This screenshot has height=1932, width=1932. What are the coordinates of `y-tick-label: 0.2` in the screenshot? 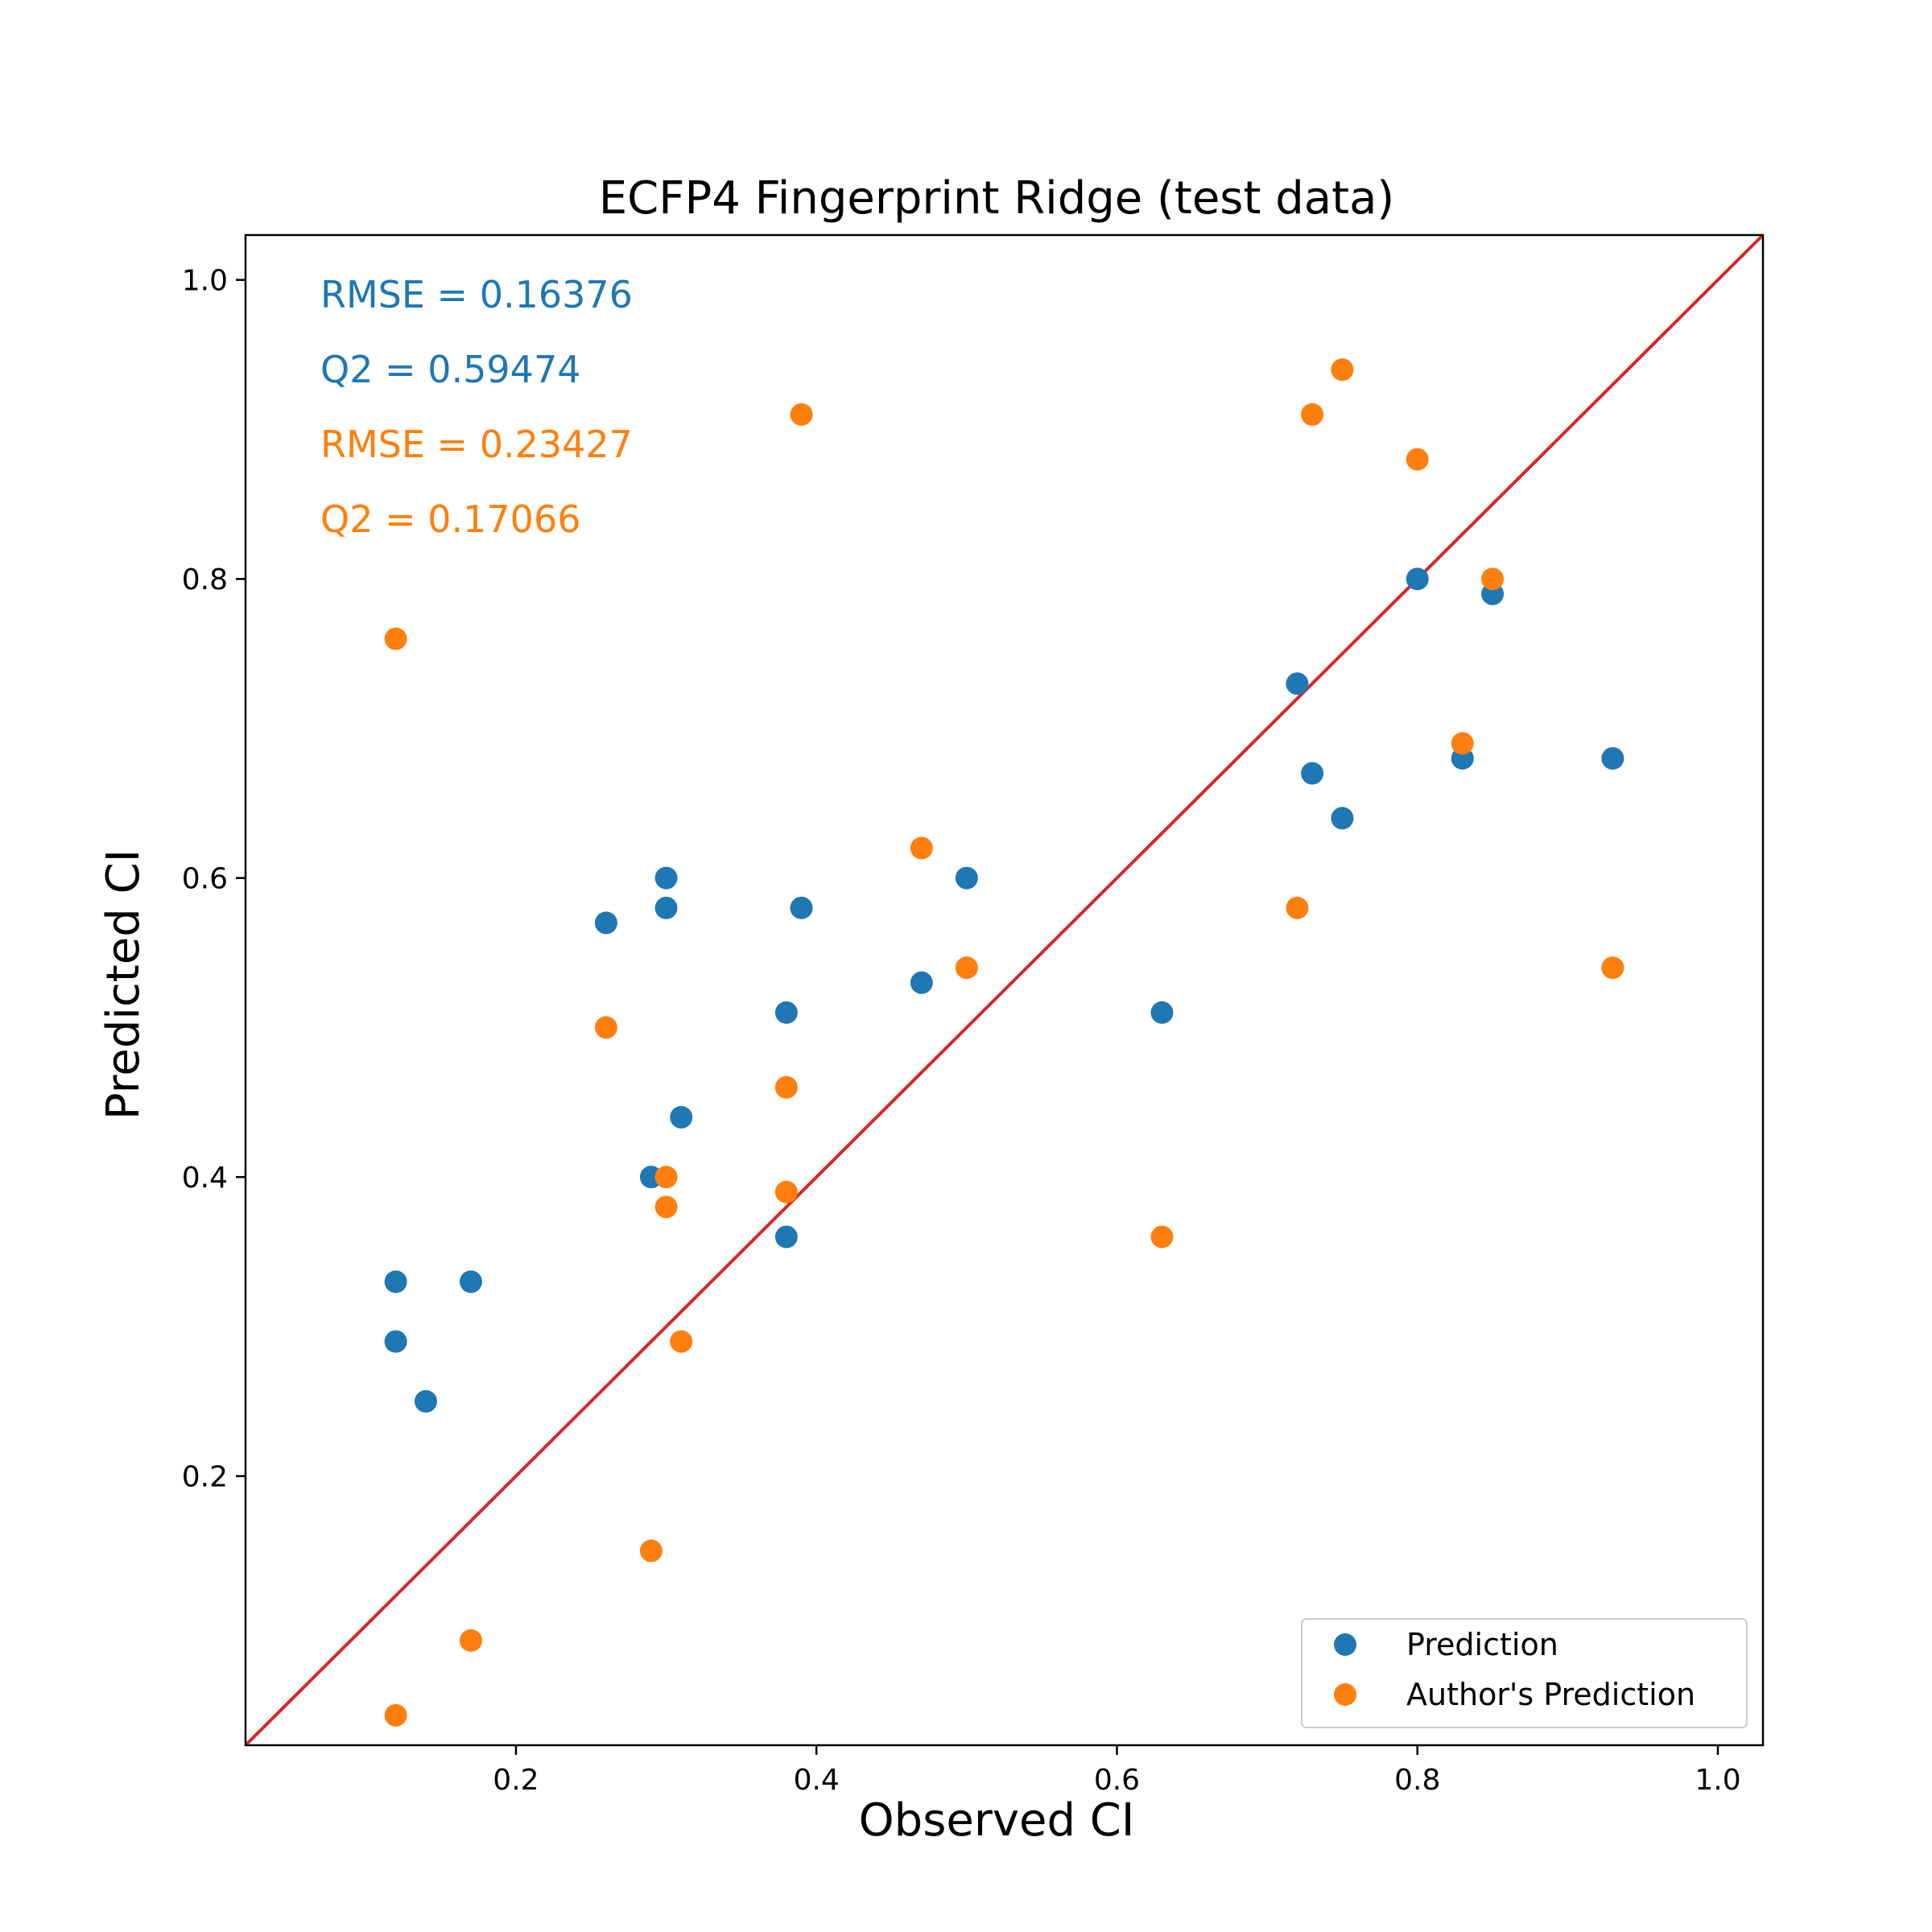 It's located at (205, 1477).